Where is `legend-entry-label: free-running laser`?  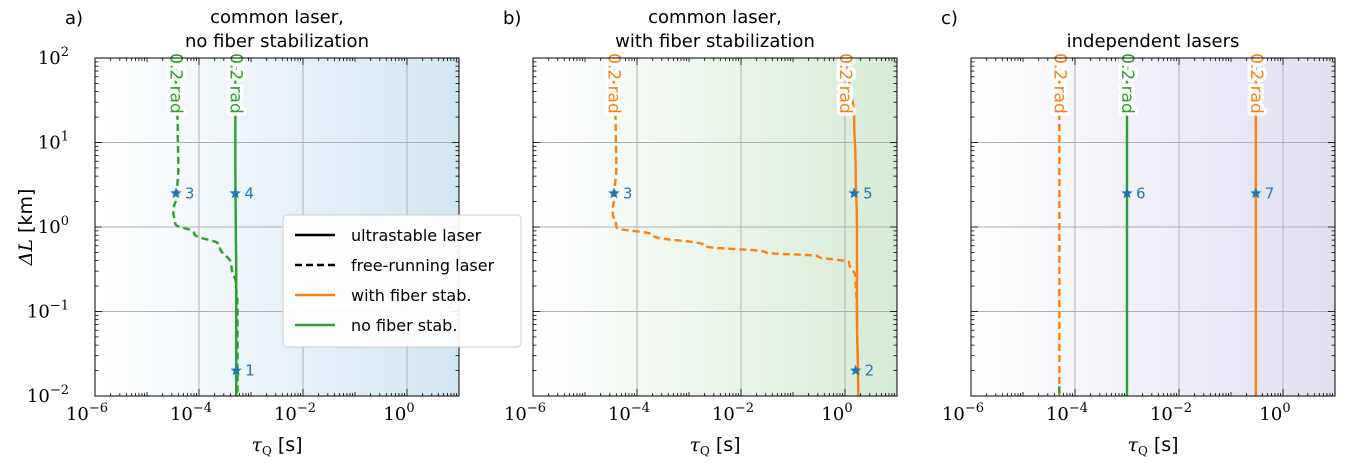 legend-entry-label: free-running laser is located at coordinates (423, 265).